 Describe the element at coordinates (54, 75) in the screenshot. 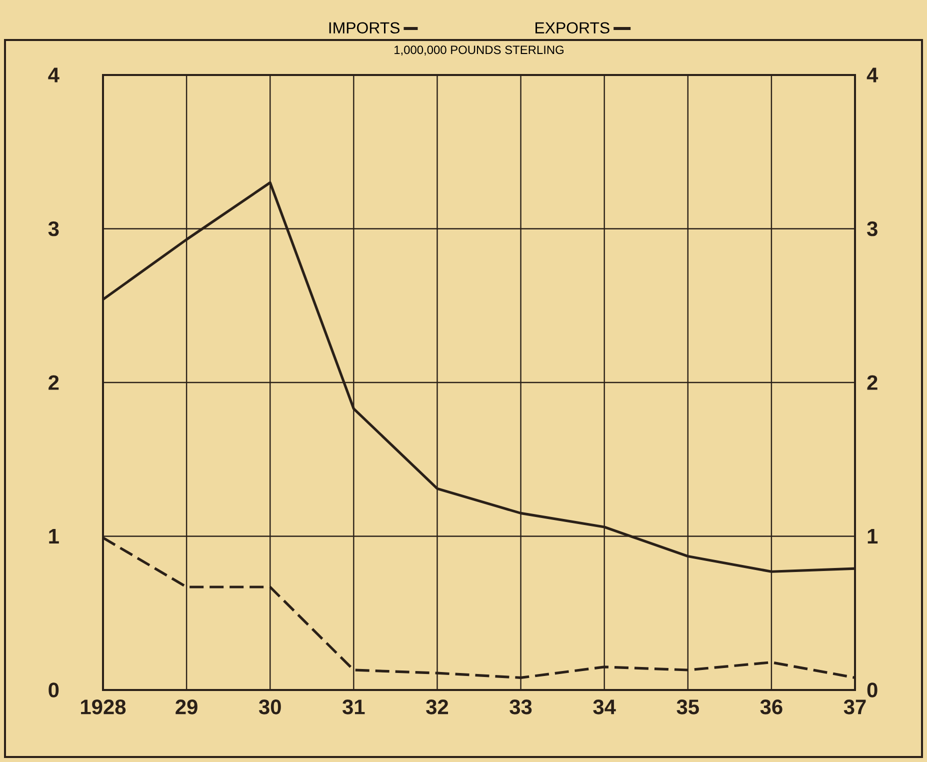

I see `y-tick-label: 4` at that location.